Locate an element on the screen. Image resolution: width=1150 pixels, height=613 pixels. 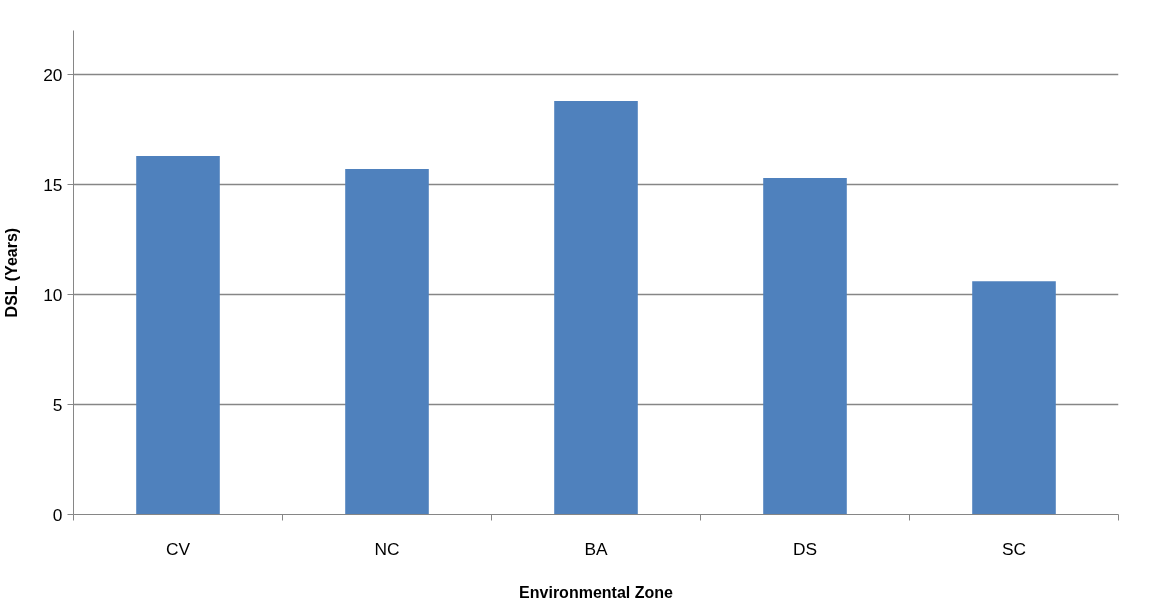
y-tick-label: 20 is located at coordinates (53, 74).